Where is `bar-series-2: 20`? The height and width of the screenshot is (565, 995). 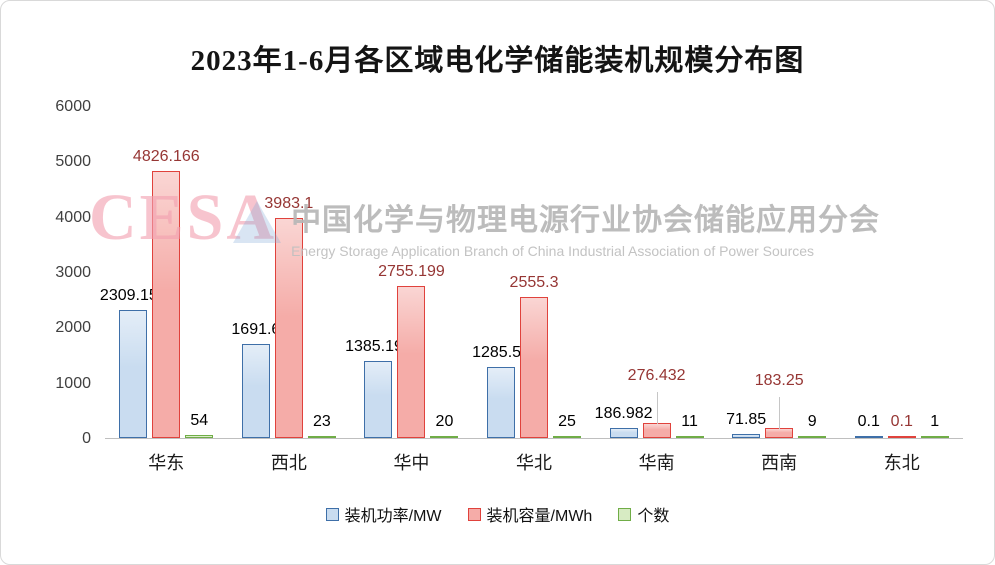 bar-series-2: 20 is located at coordinates (444, 425).